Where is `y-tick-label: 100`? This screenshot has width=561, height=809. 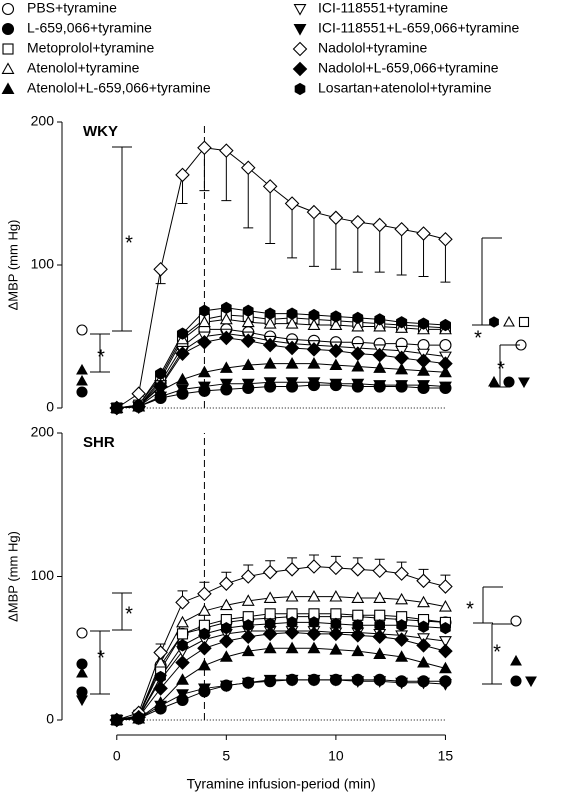
y-tick-label: 100 is located at coordinates (43, 264).